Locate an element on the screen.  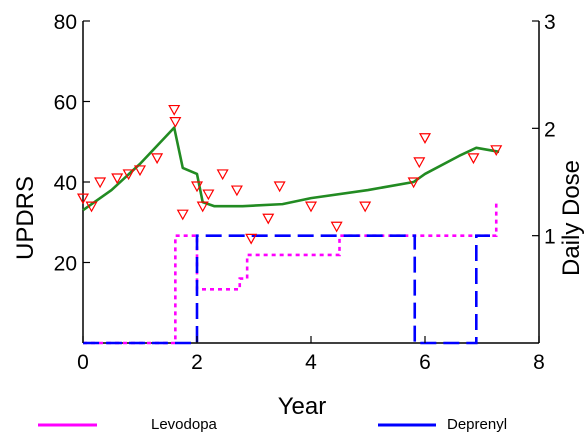
y-right-tick-label: 3 is located at coordinates (550, 22).